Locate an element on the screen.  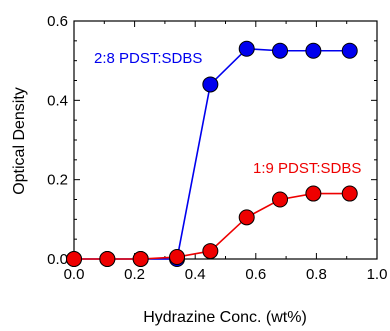
x-tick-label: 0.2 is located at coordinates (134, 274).